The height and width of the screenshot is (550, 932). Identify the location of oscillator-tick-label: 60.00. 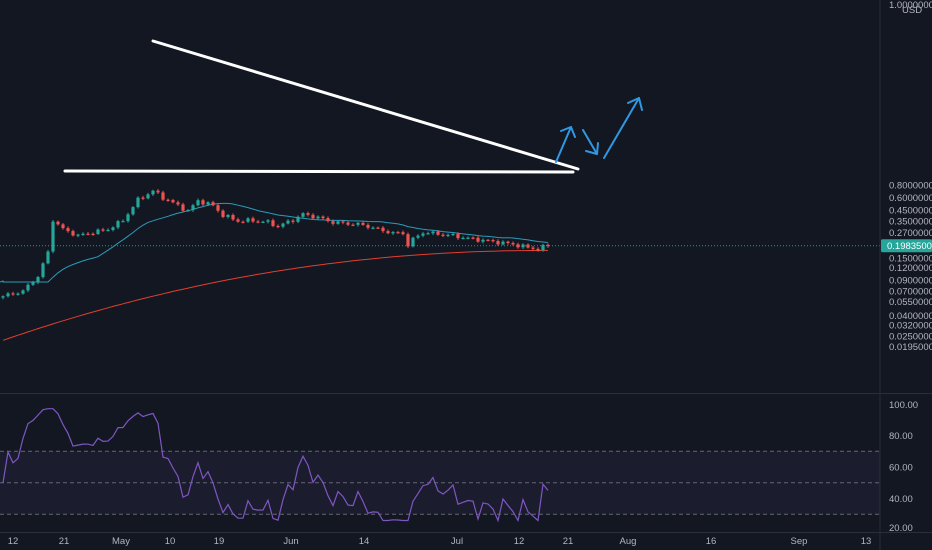
(901, 468).